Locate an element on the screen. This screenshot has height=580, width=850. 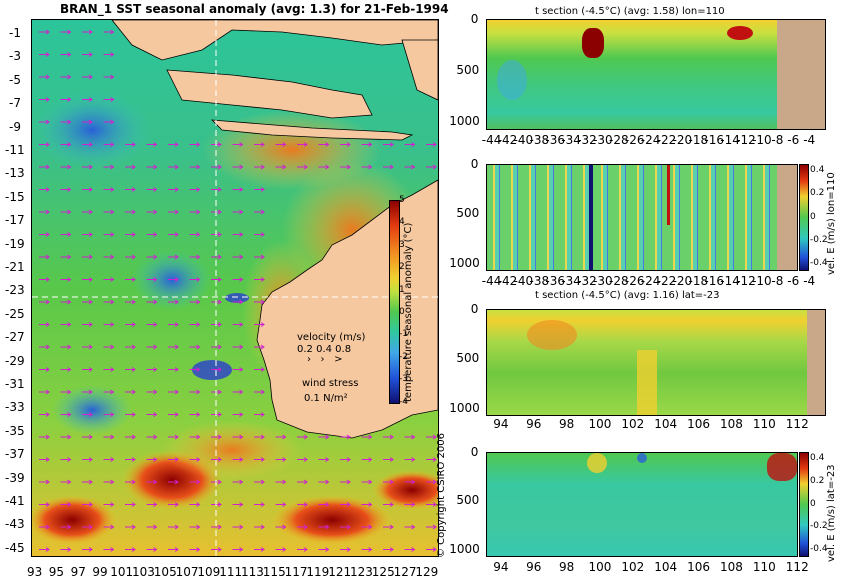
section-x-tick: 112 is located at coordinates (797, 424).